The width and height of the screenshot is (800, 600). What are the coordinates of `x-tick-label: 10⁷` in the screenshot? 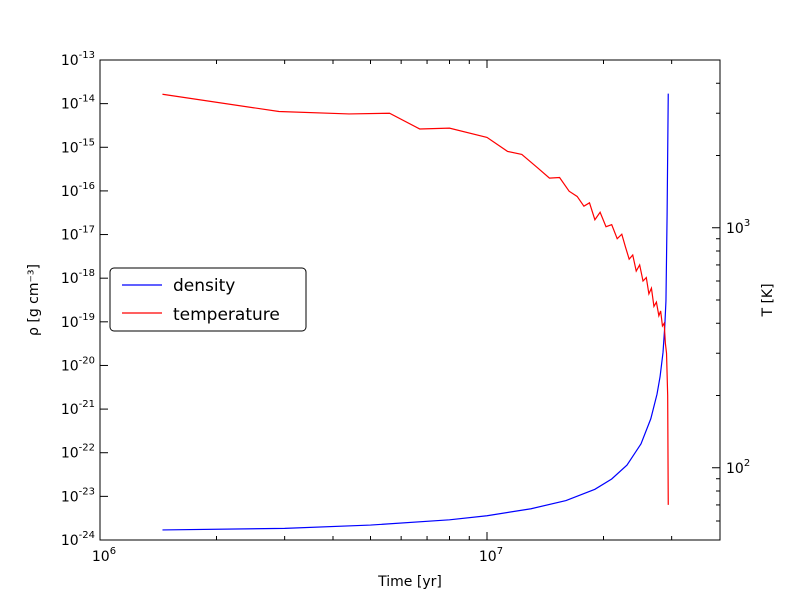 It's located at (491, 555).